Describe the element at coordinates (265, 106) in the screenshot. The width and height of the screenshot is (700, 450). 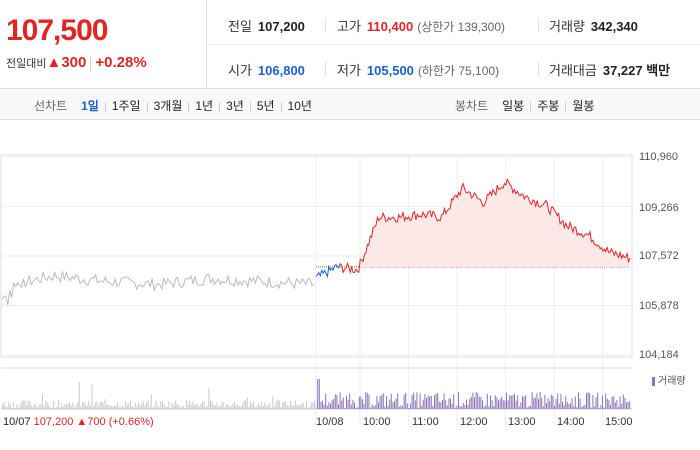
I see `period-5y: 5년` at that location.